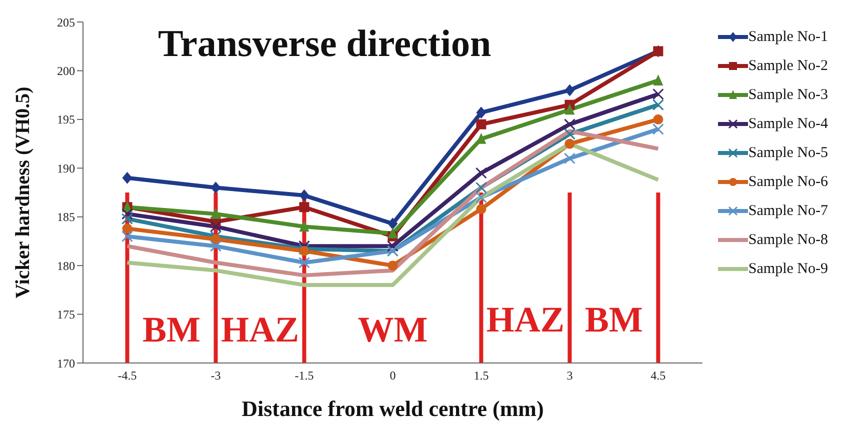 The height and width of the screenshot is (435, 845). I want to click on x-tick-label: 1.5, so click(481, 375).